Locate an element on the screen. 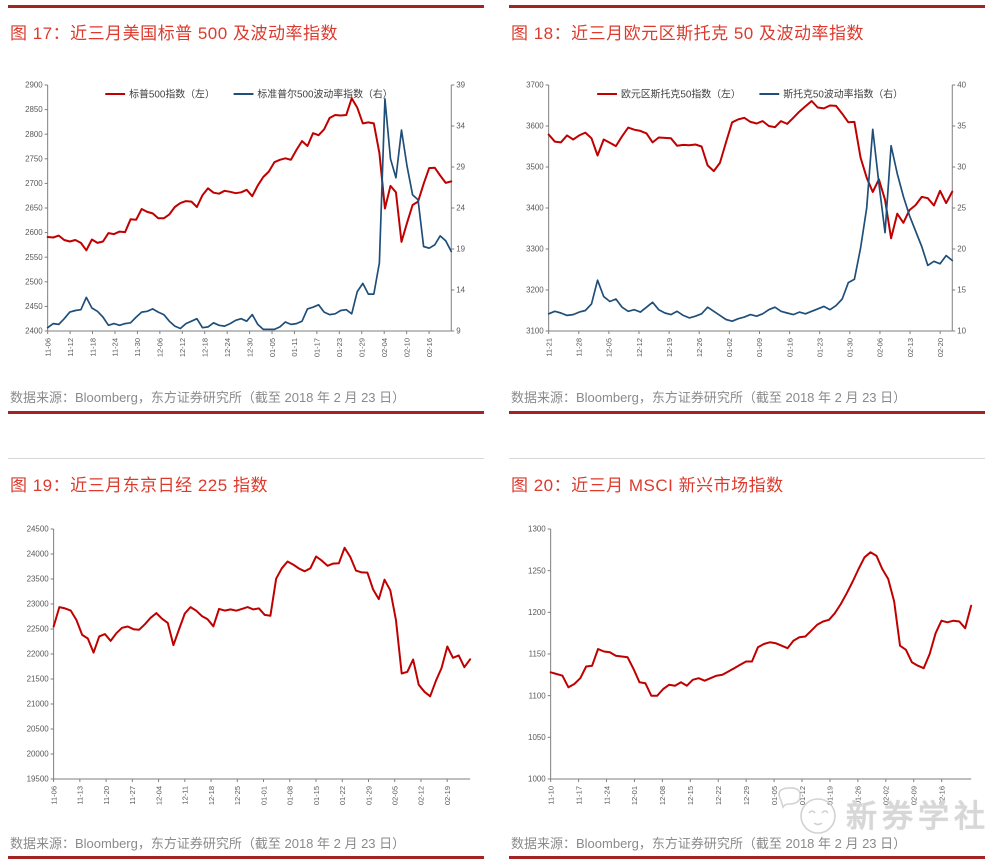 This screenshot has height=868, width=994. svg-text: 02-20 is located at coordinates (940, 347).